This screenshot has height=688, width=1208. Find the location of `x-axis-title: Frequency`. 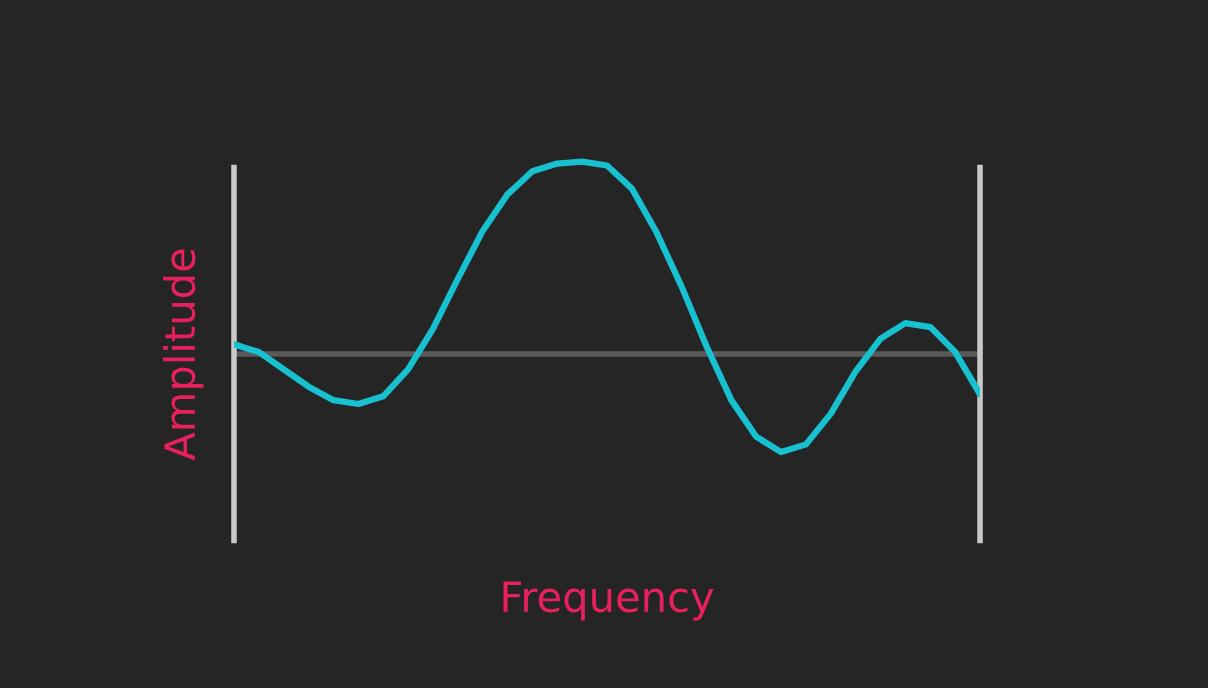

x-axis-title: Frequency is located at coordinates (608, 601).